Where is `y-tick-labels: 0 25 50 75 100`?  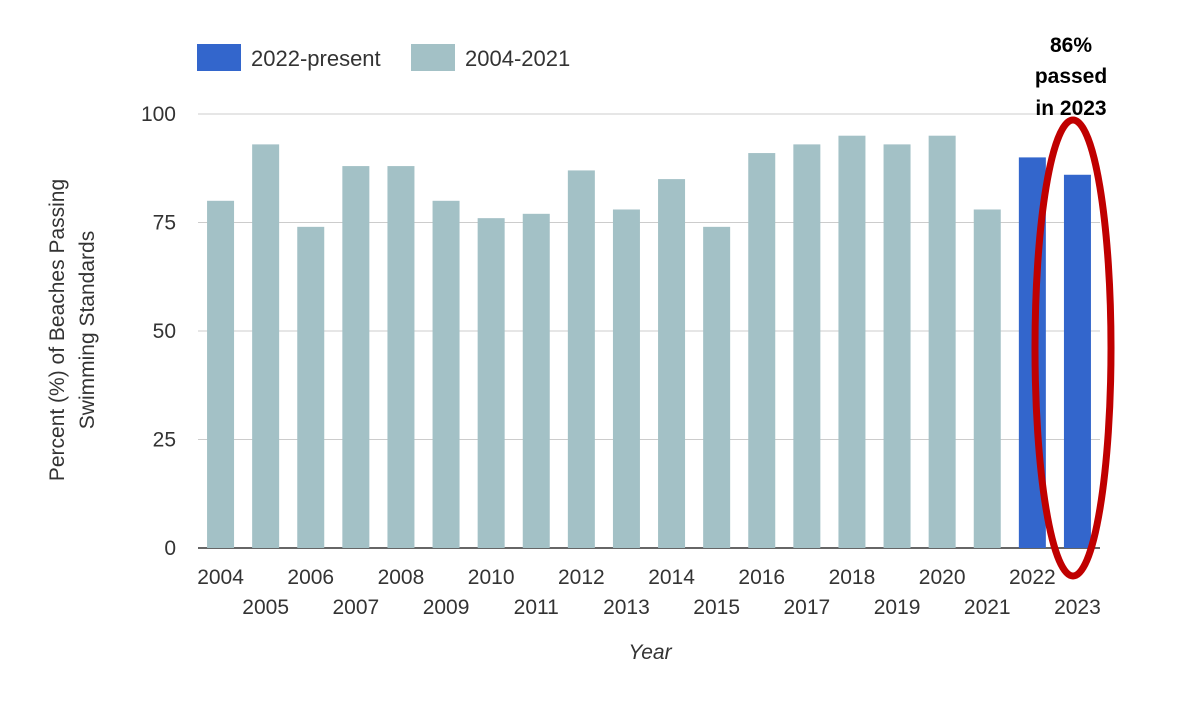
y-tick-labels: 0 25 50 75 100 is located at coordinates (158, 331).